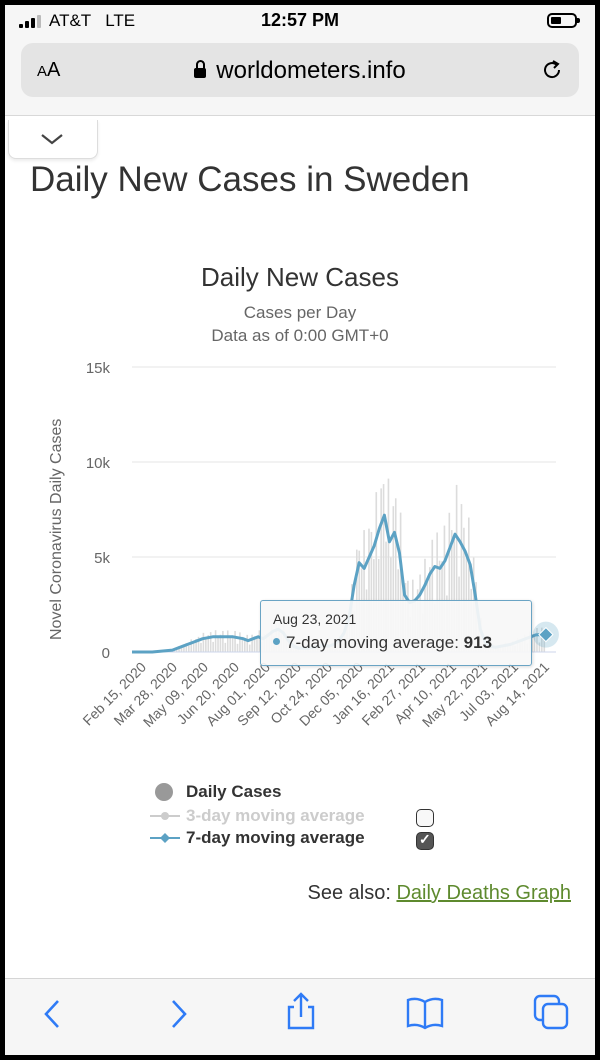  Describe the element at coordinates (563, 20) in the screenshot. I see `battery-icon` at that location.